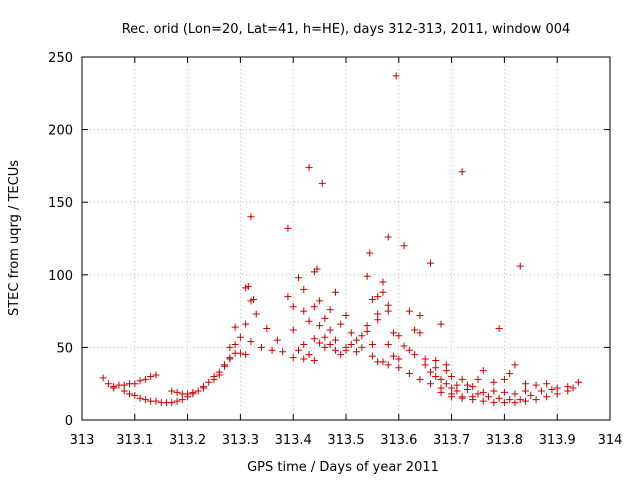 The width and height of the screenshot is (640, 480). I want to click on x-tick-label: 313.2, so click(187, 440).